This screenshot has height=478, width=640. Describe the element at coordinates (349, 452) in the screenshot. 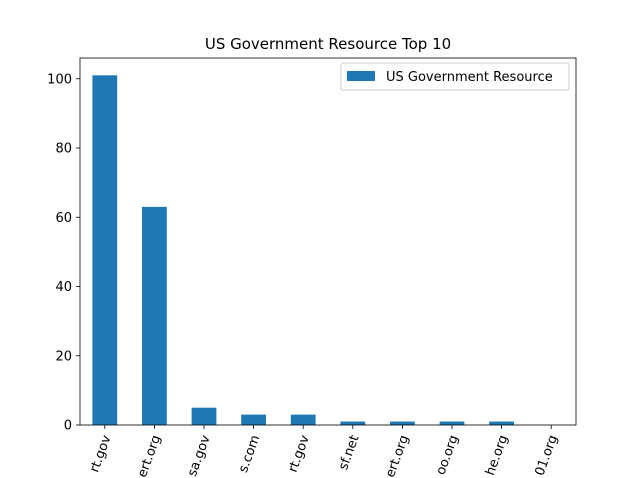

I see `x-tick-label-5: sf.net` at that location.